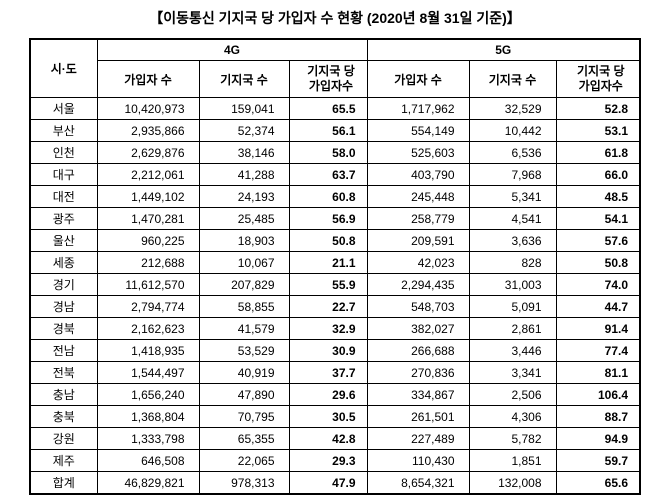  What do you see at coordinates (598, 152) in the screenshot?
I see `subscribers-per-station-cell: 61.8` at bounding box center [598, 152].